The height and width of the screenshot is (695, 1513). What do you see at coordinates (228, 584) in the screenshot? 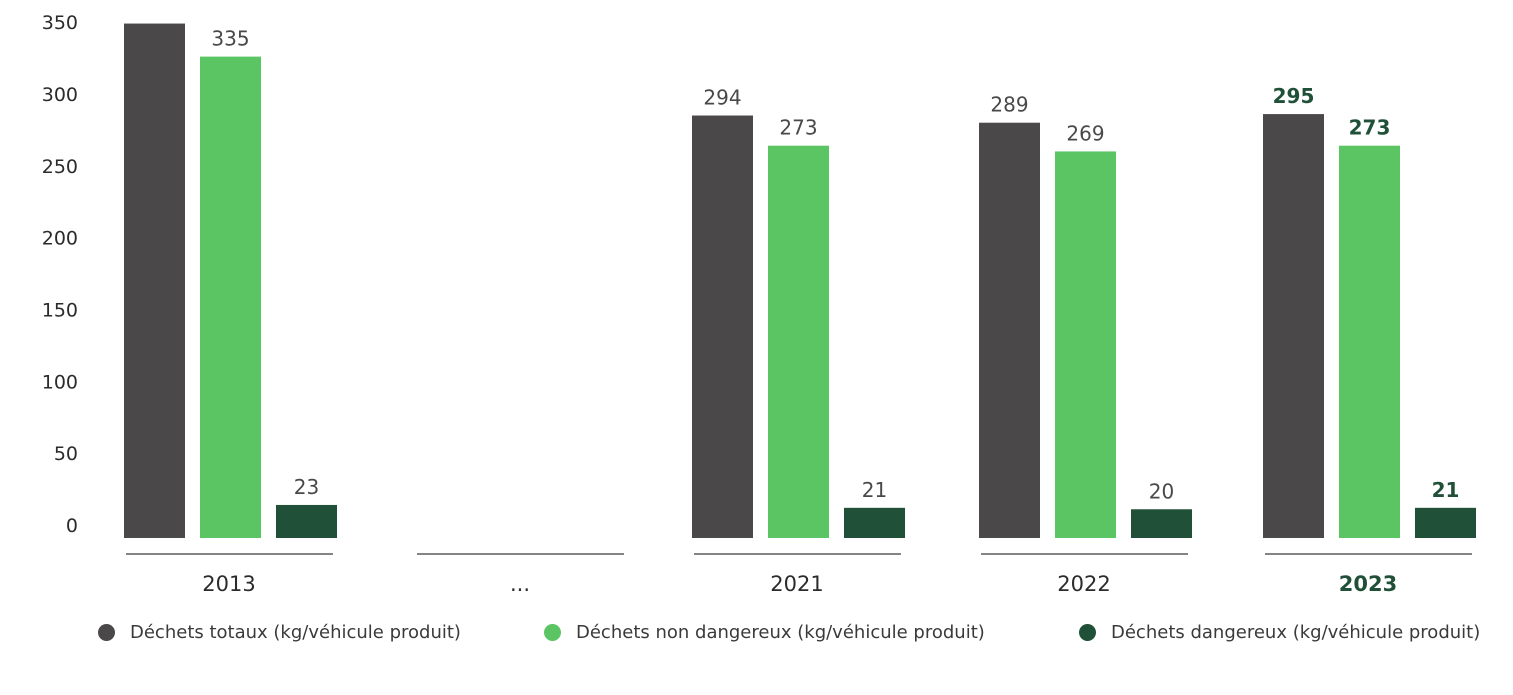
I see `x-tick-label: 2013` at bounding box center [228, 584].